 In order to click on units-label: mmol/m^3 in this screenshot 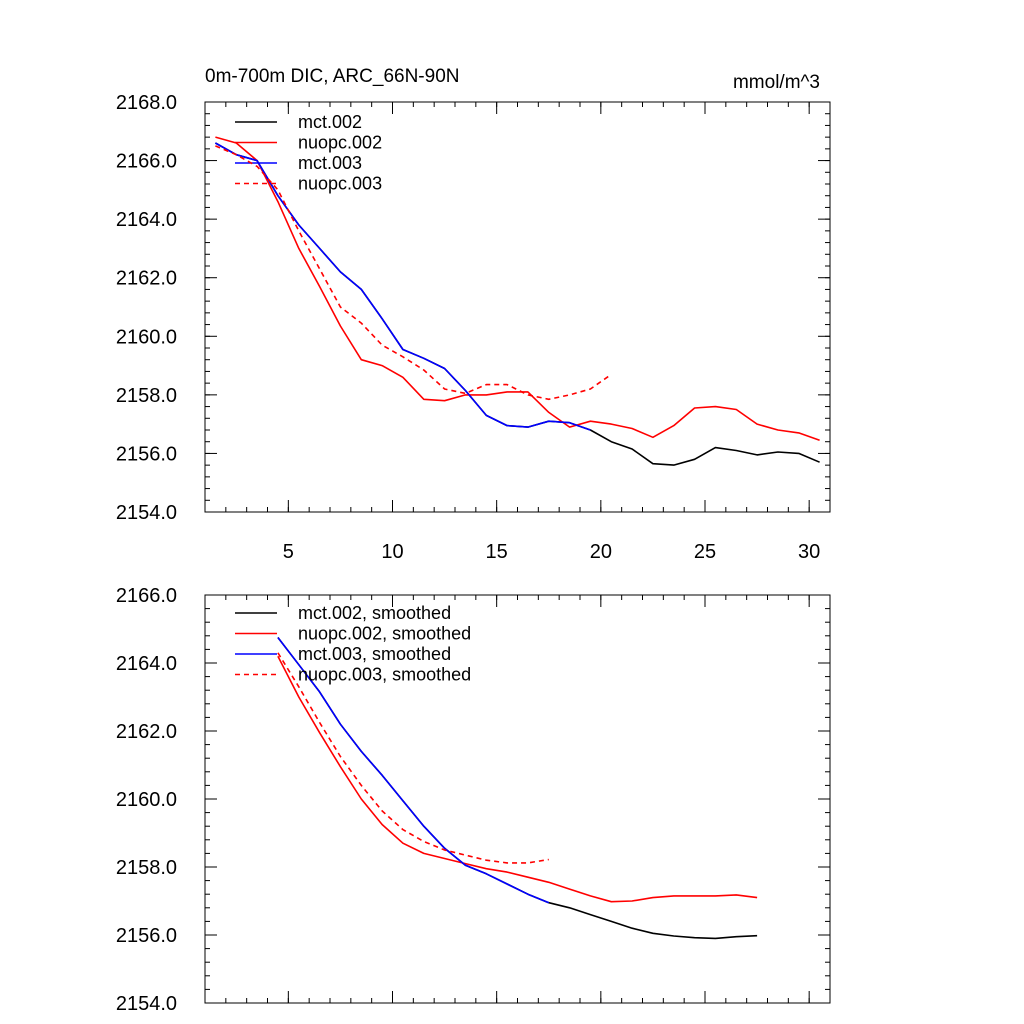, I will do `click(776, 82)`.